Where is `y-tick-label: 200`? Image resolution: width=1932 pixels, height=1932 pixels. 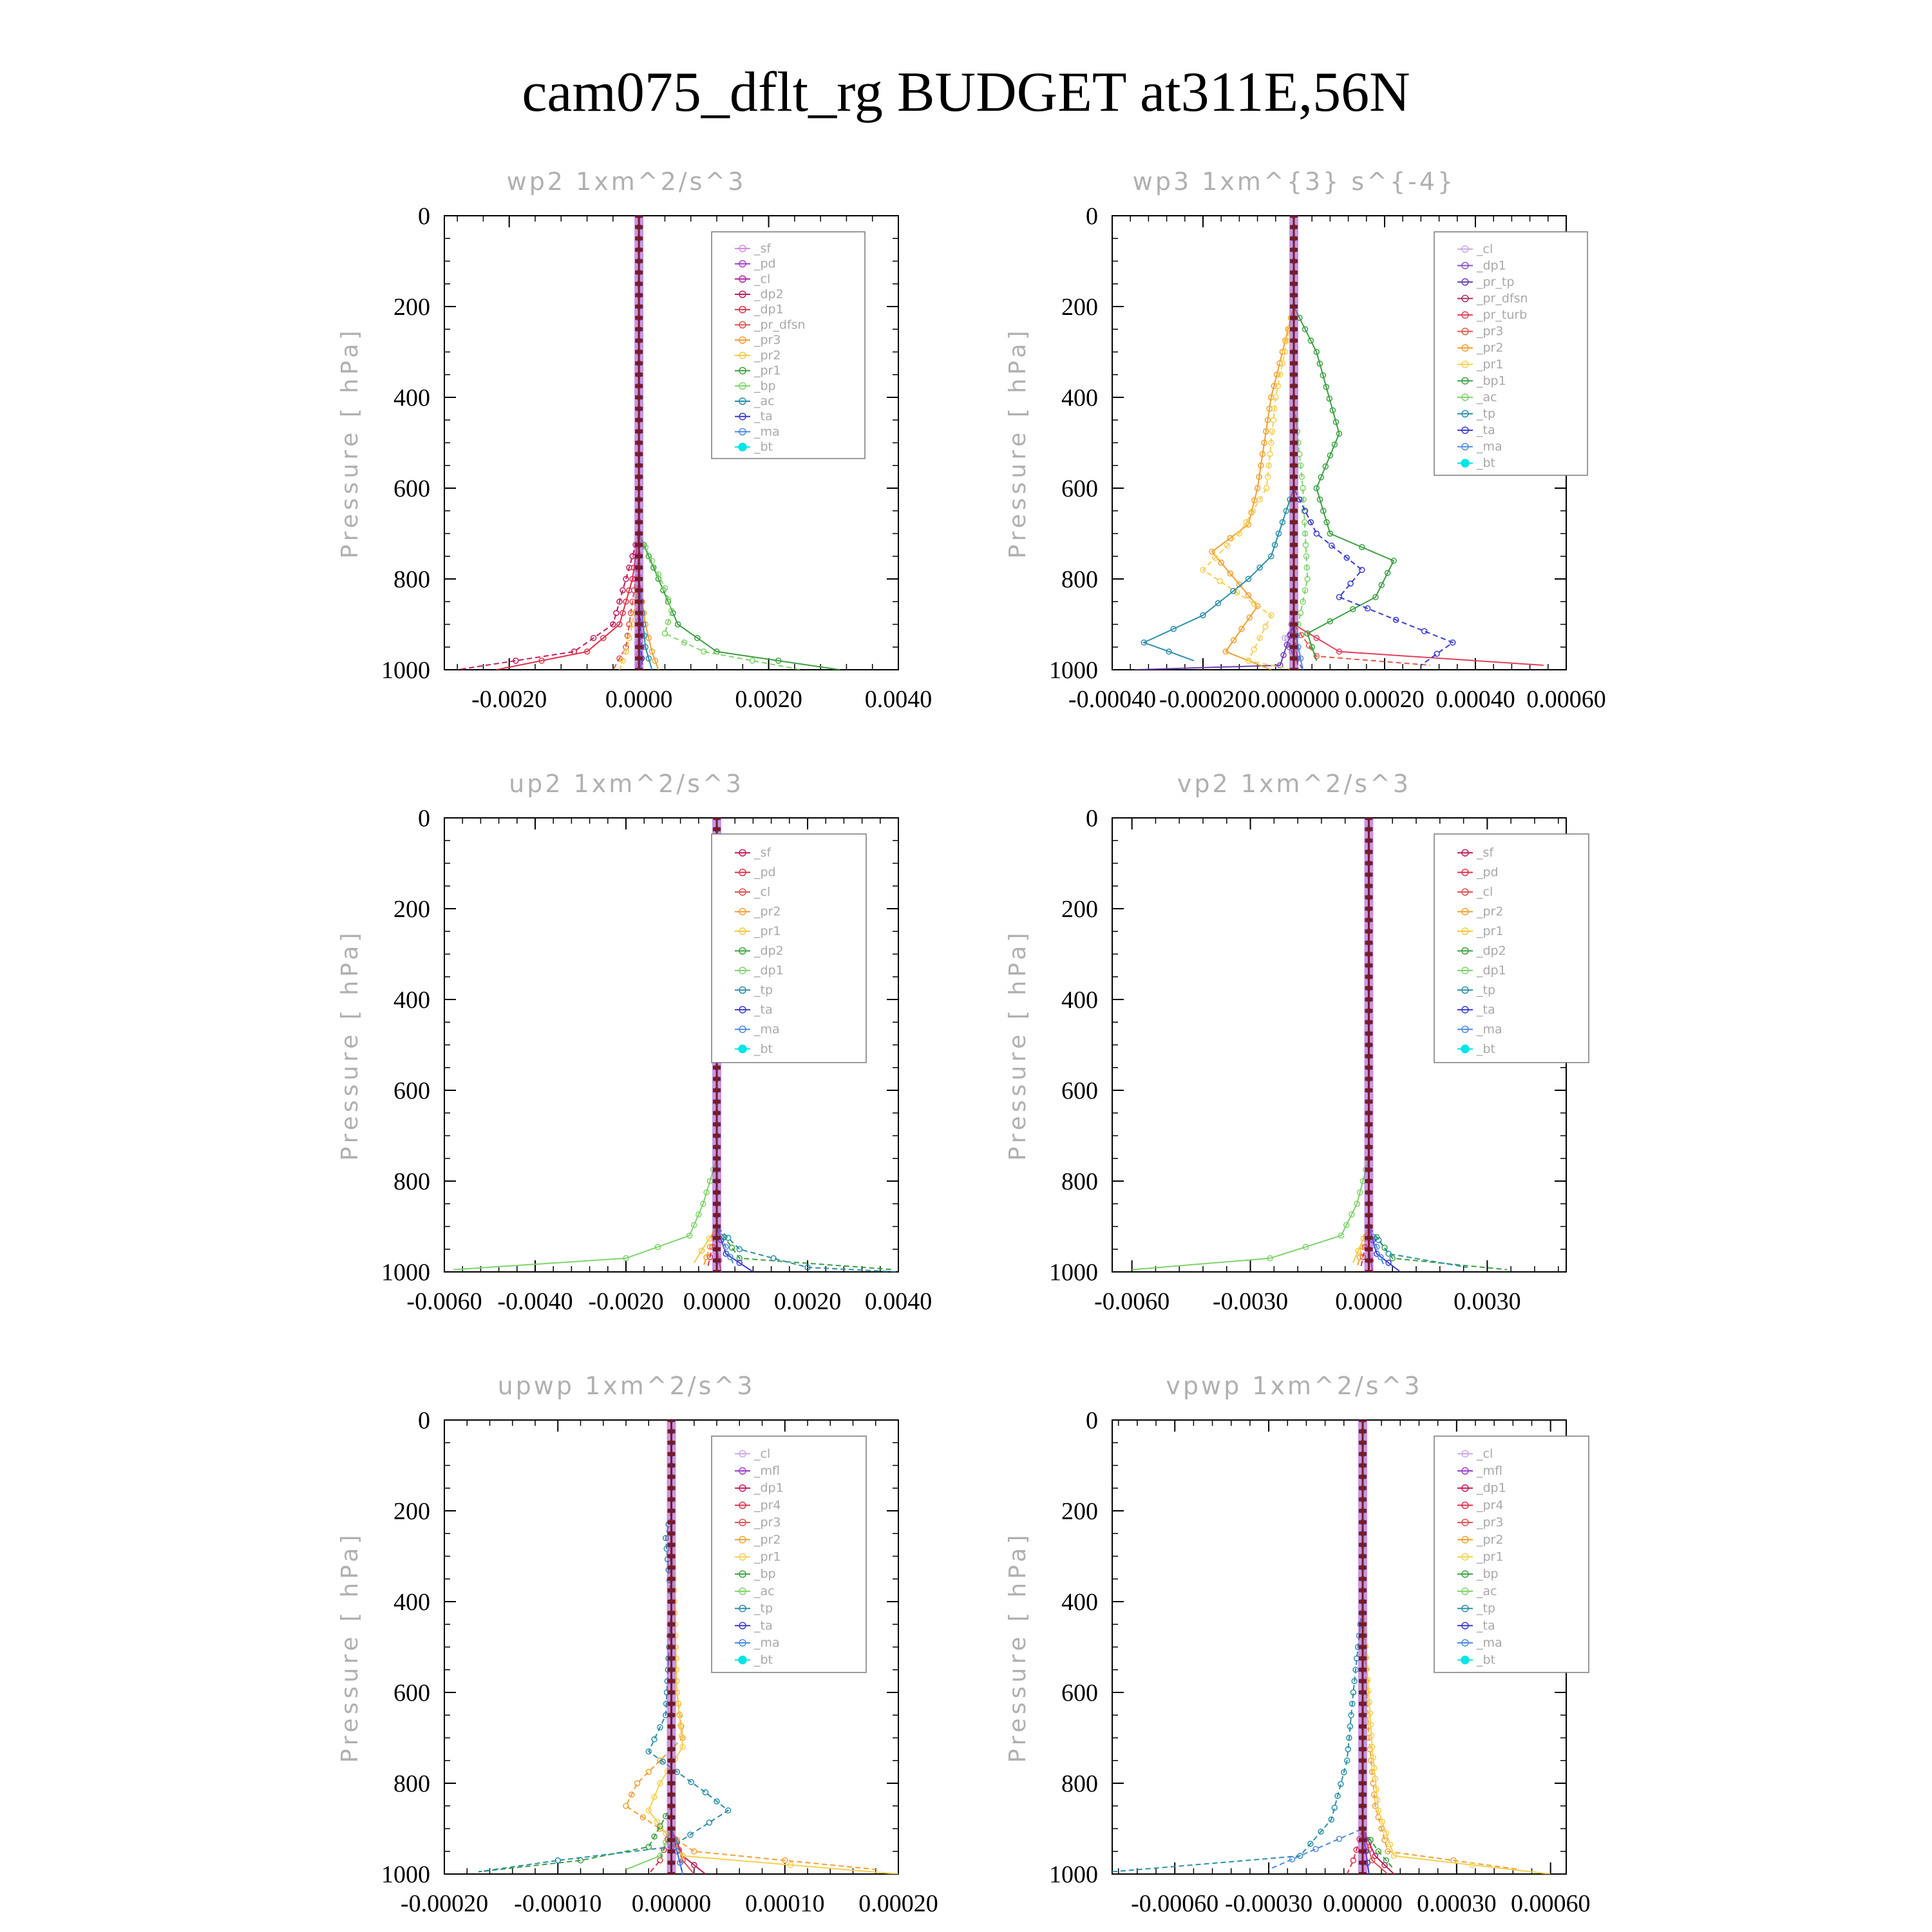 y-tick-label: 200 is located at coordinates (412, 307).